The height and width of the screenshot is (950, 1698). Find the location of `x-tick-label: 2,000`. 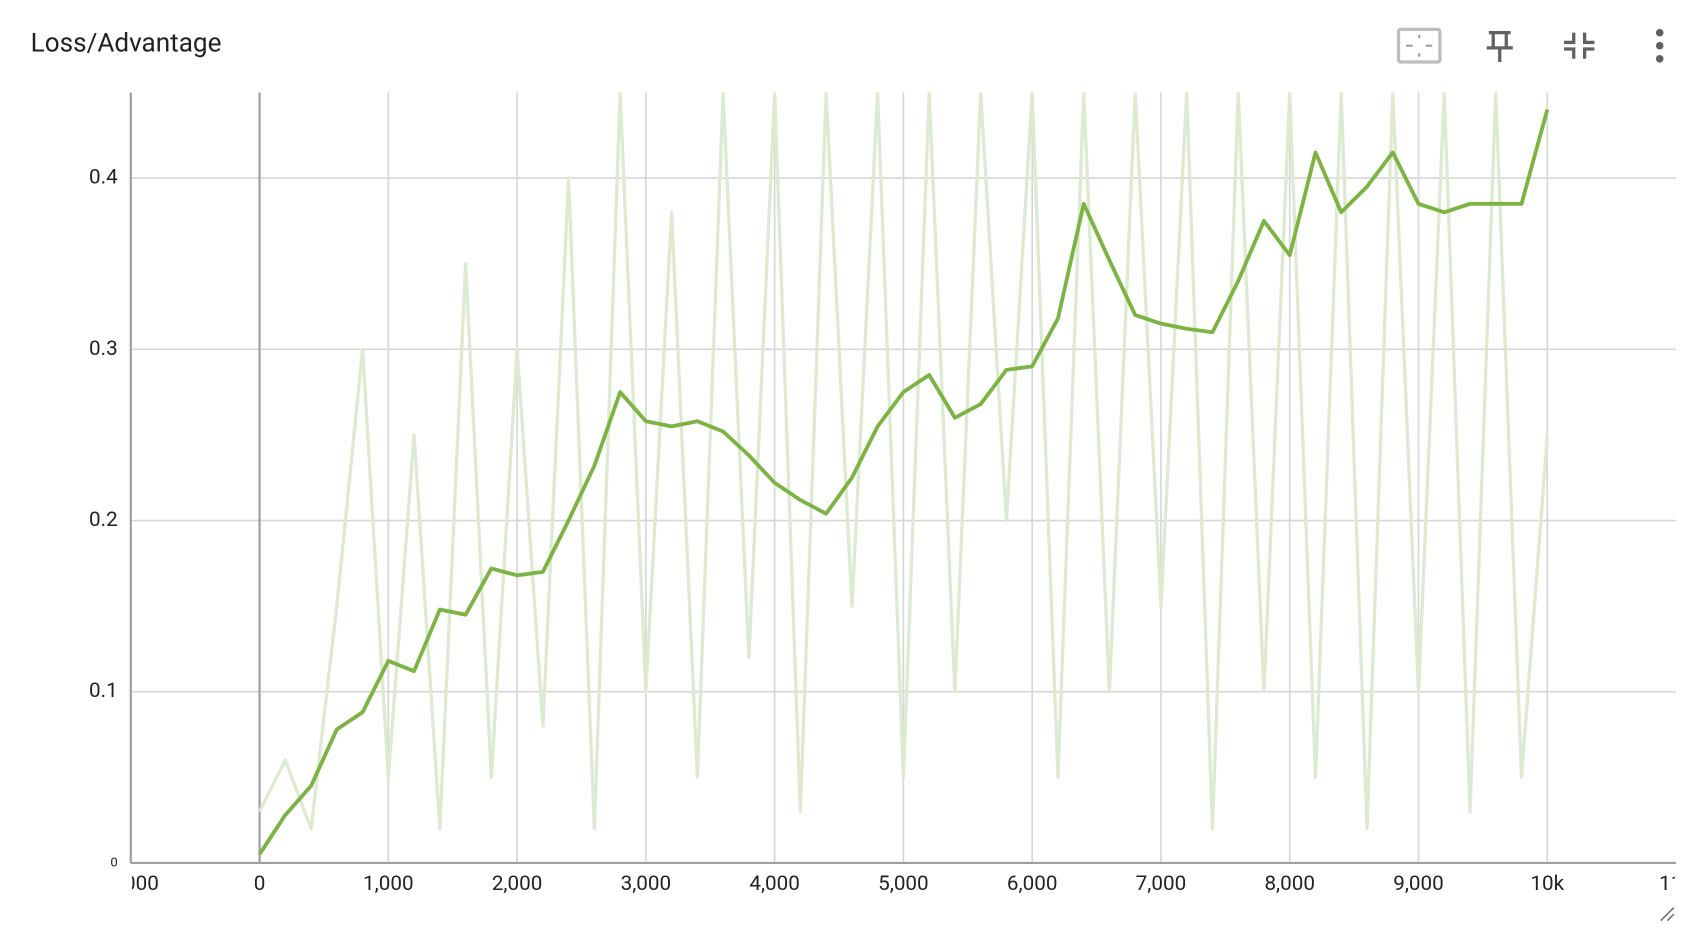

x-tick-label: 2,000 is located at coordinates (517, 884).